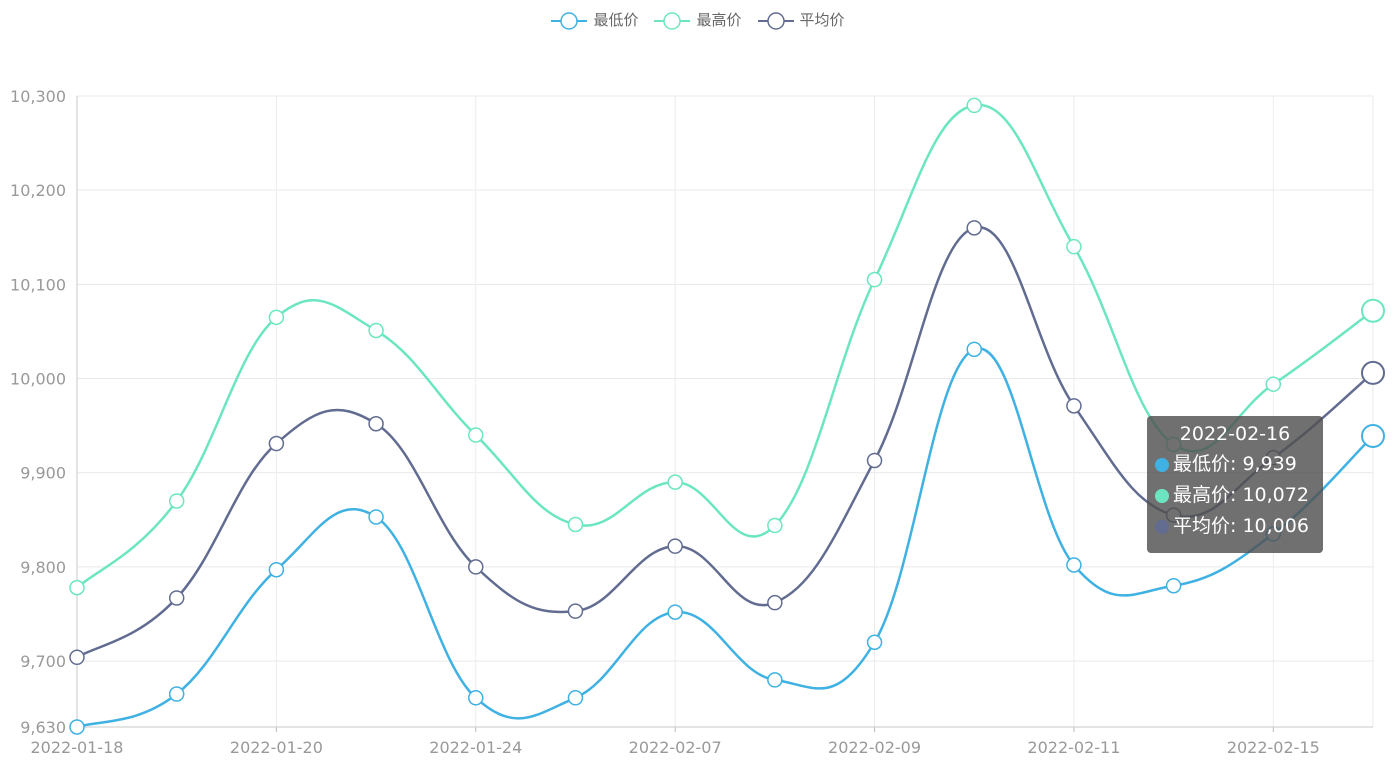 Image resolution: width=1396 pixels, height=768 pixels. I want to click on tooltip-row: 最高价: 10,072, so click(1235, 495).